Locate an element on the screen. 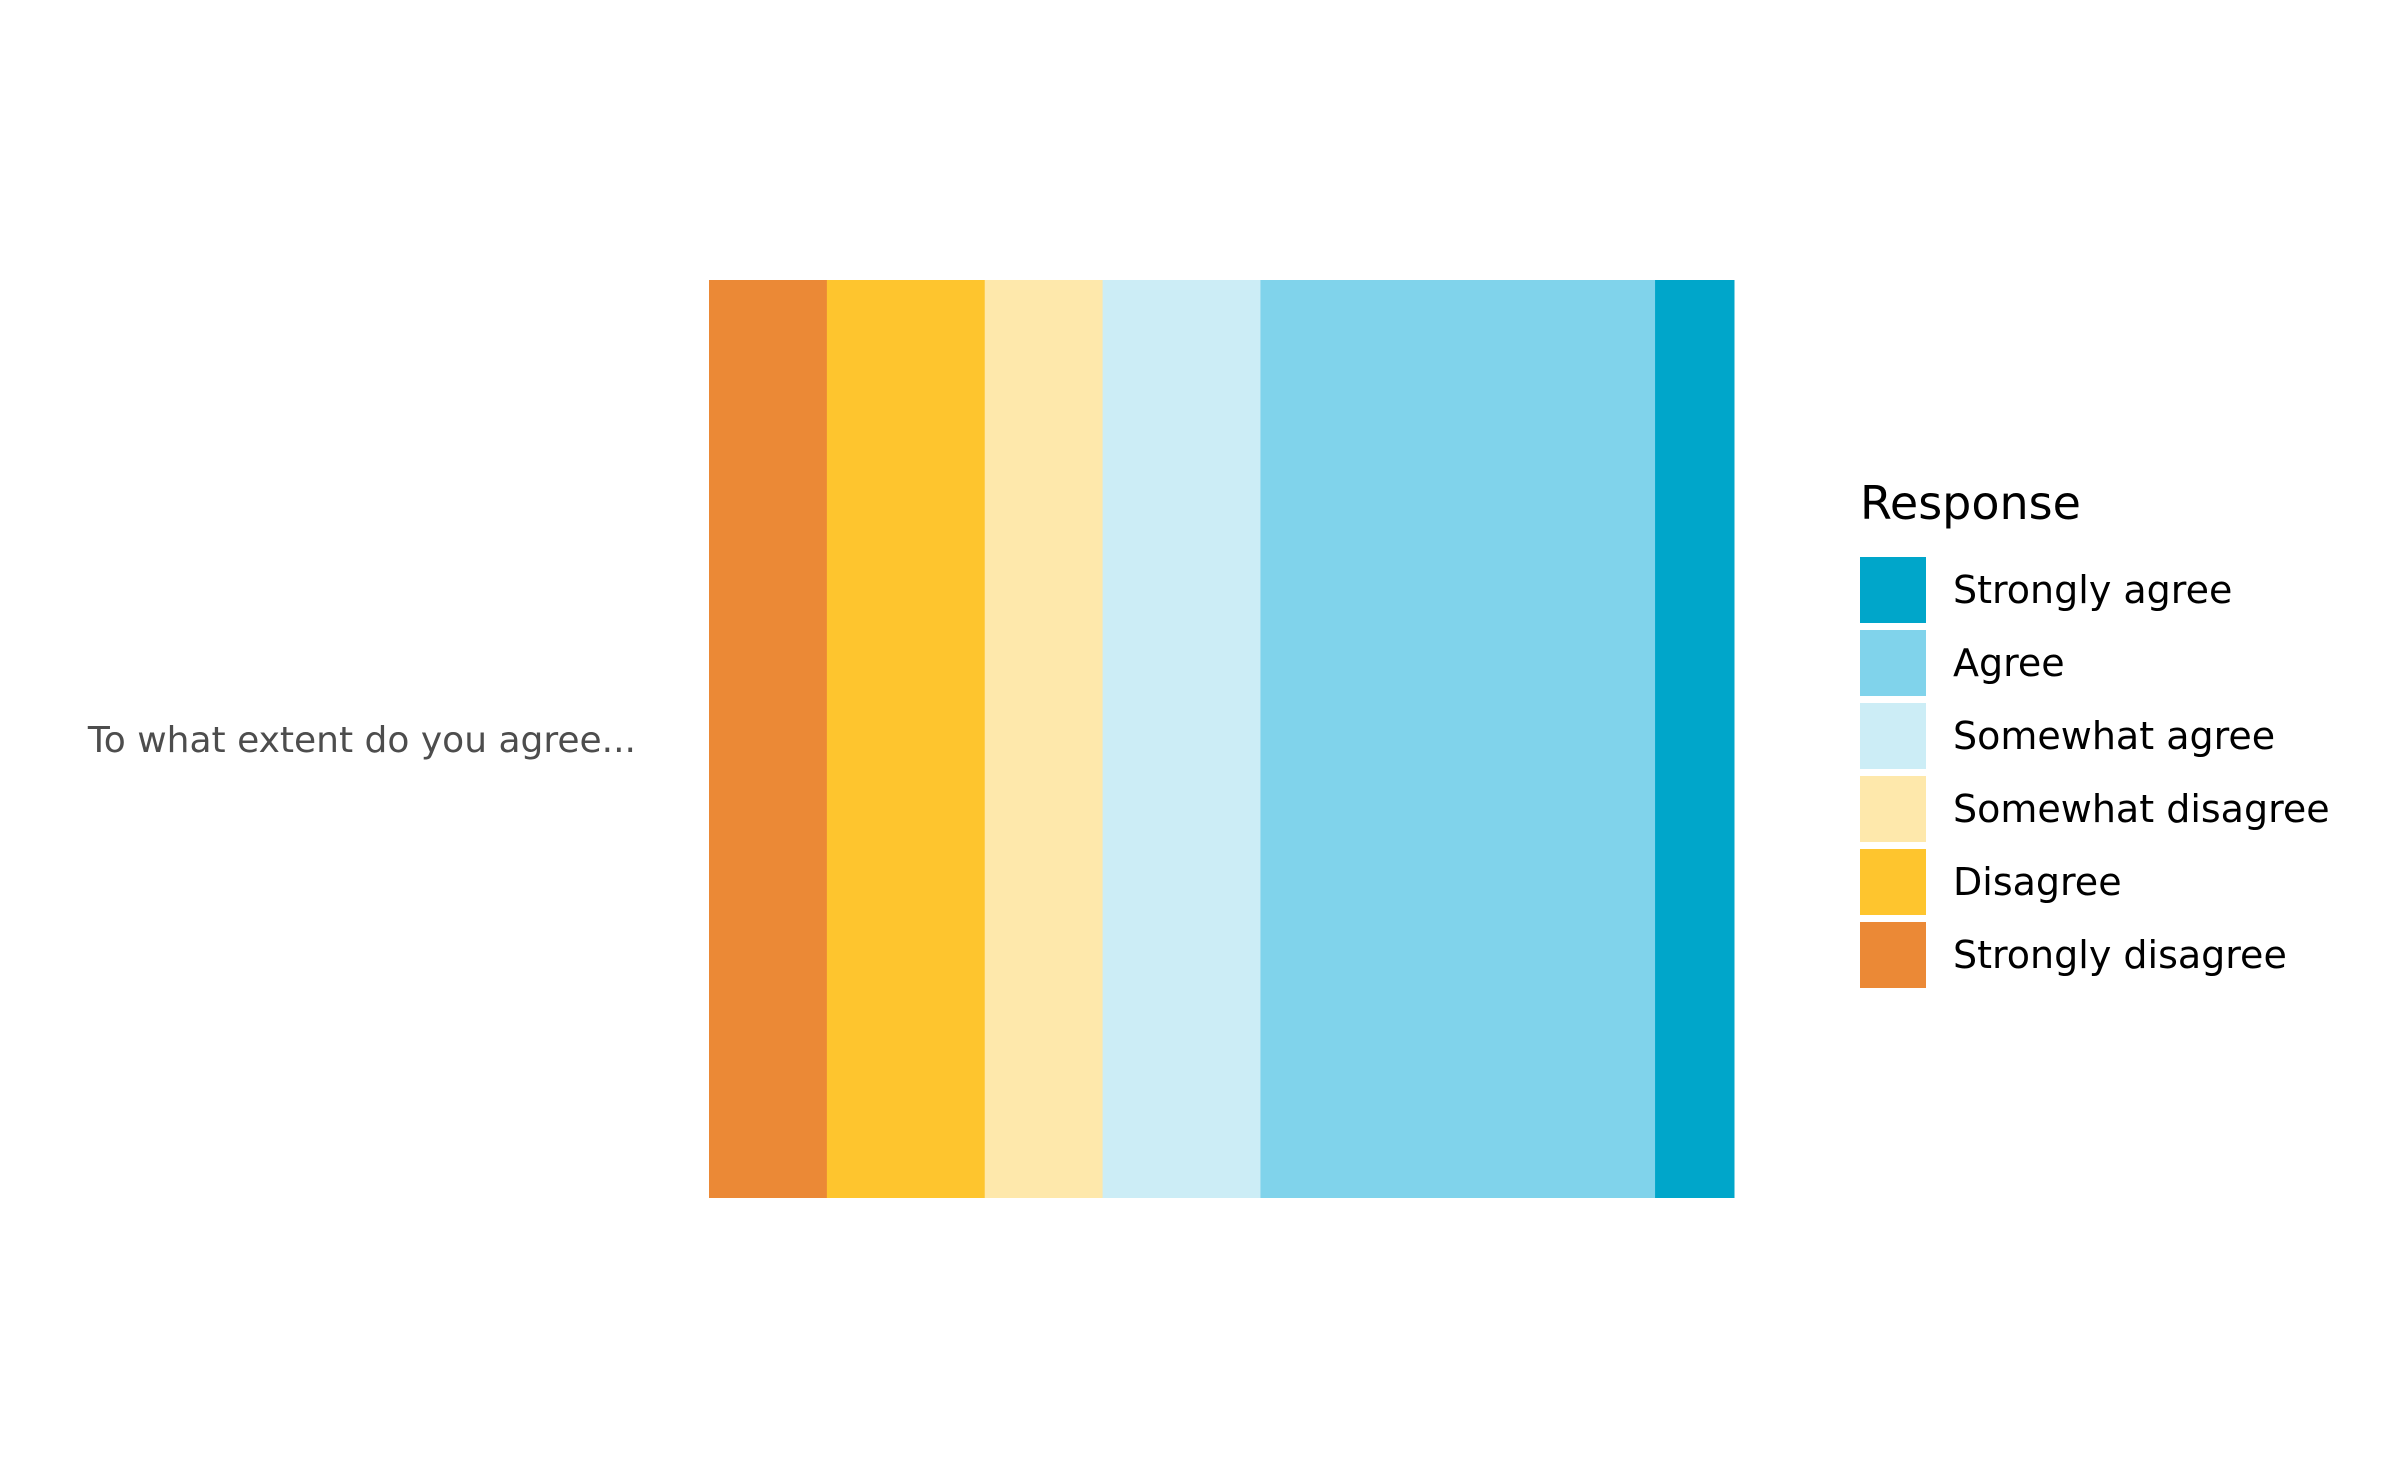 This screenshot has height=1466, width=2400. legend-key-strongly-disagree is located at coordinates (1893, 955).